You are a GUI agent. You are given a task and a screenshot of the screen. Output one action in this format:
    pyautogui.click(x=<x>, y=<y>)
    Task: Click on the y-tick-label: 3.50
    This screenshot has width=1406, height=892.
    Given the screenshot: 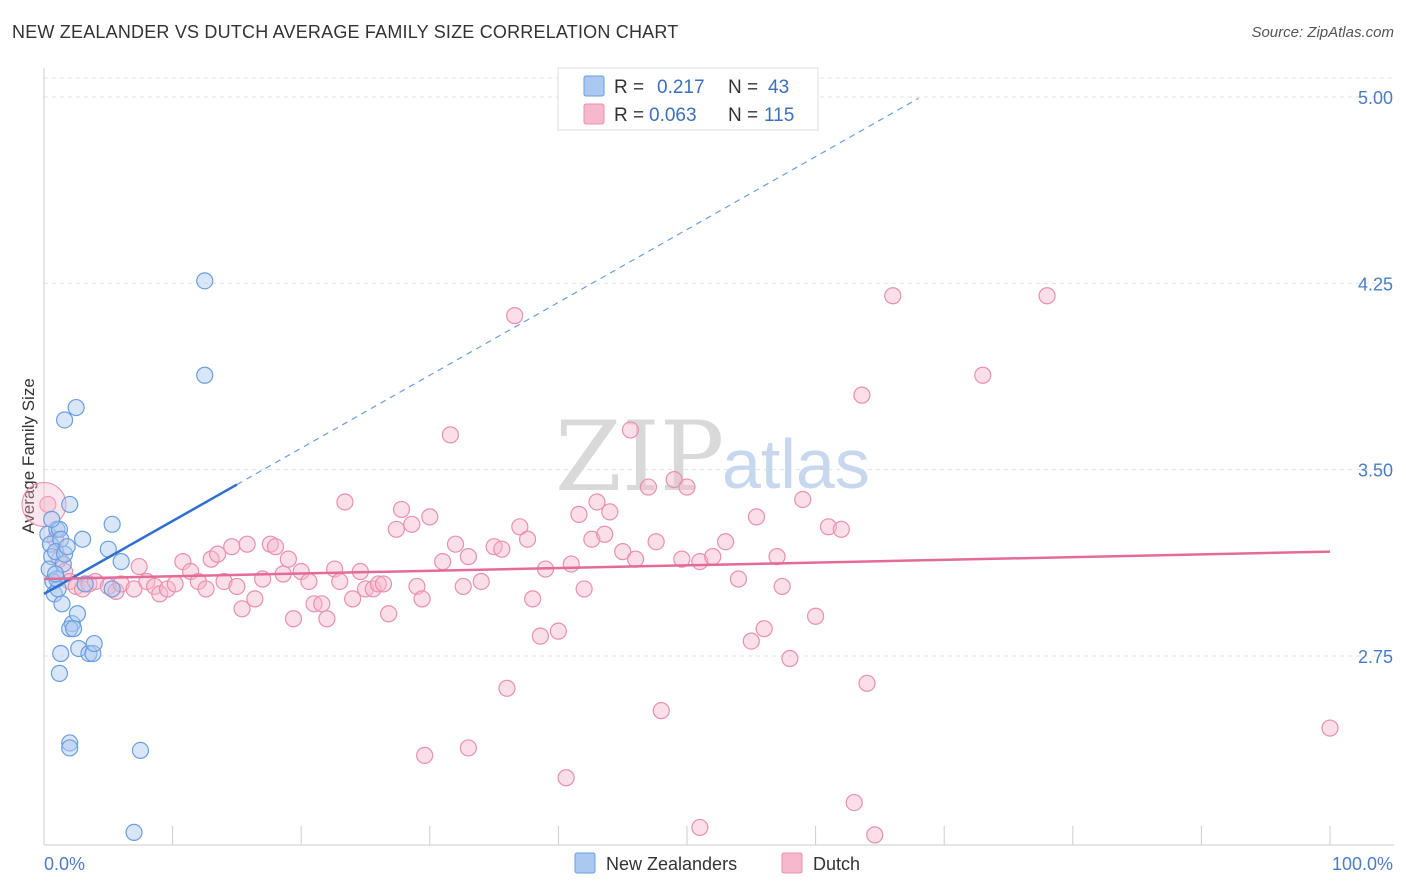 What is the action you would take?
    pyautogui.click(x=1375, y=471)
    